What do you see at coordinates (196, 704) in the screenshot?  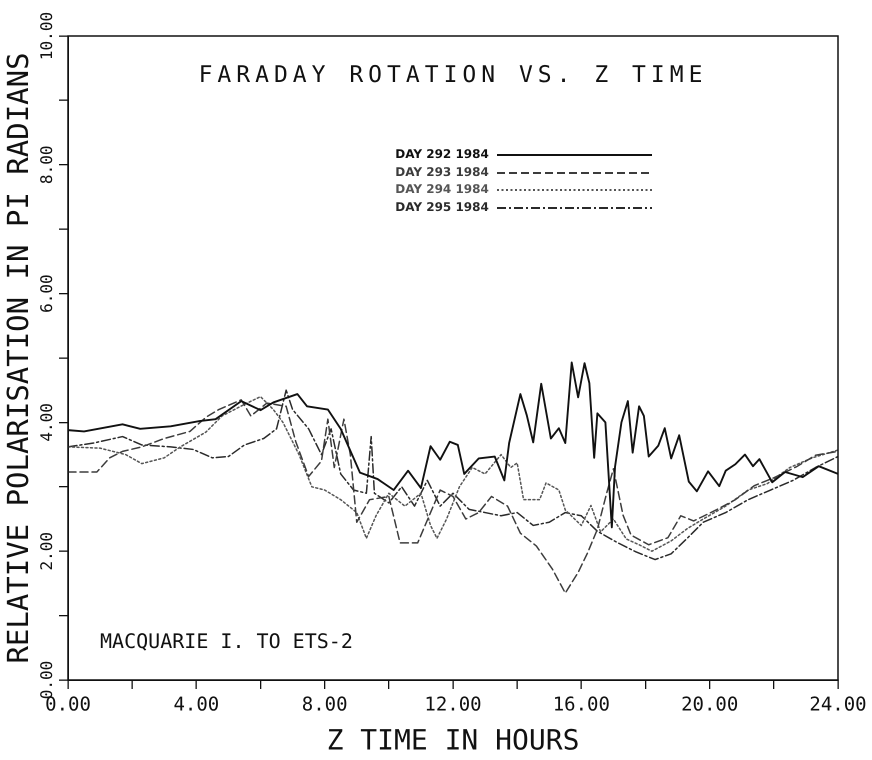 I see `x-tick-label: 4.00` at bounding box center [196, 704].